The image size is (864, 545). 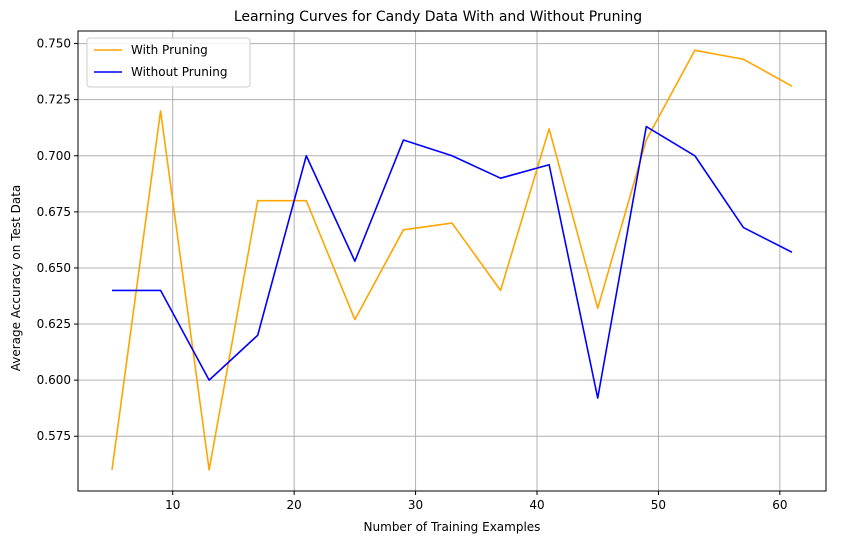 What do you see at coordinates (54, 156) in the screenshot?
I see `y-tick-label: 0.700` at bounding box center [54, 156].